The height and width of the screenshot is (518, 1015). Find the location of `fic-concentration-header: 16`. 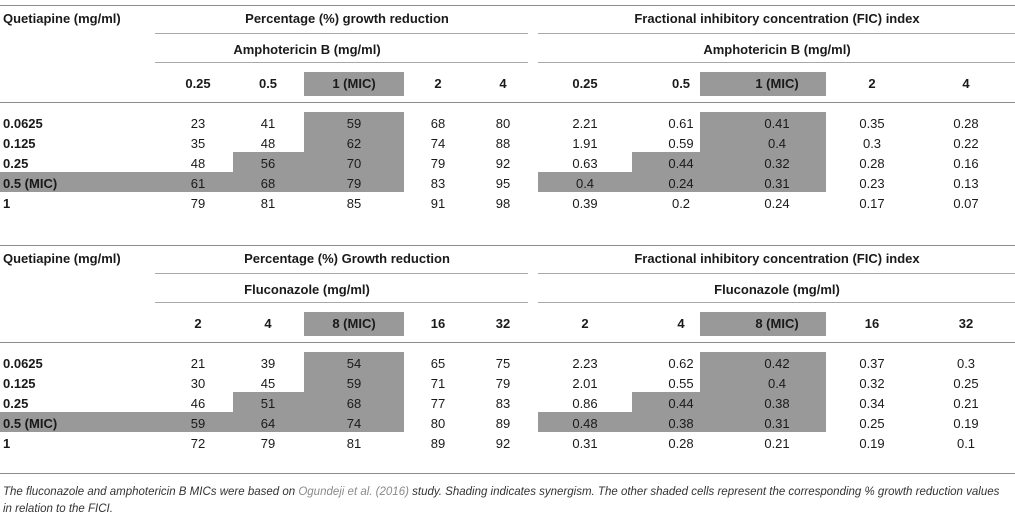

fic-concentration-header: 16 is located at coordinates (872, 323).